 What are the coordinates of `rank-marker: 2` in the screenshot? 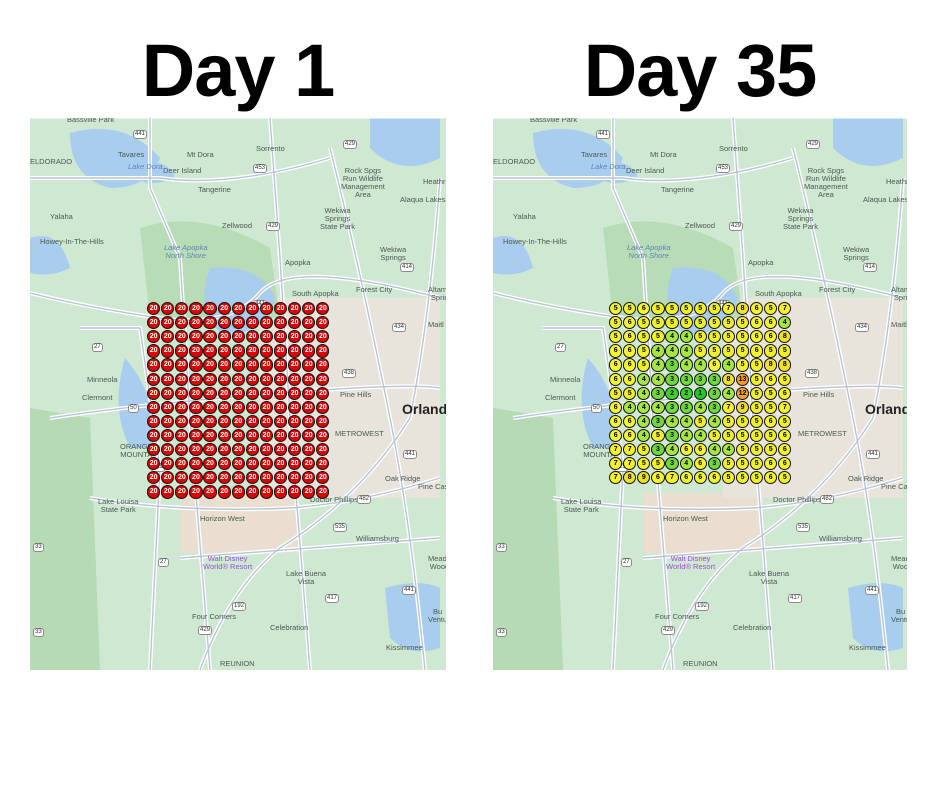 It's located at (686, 393).